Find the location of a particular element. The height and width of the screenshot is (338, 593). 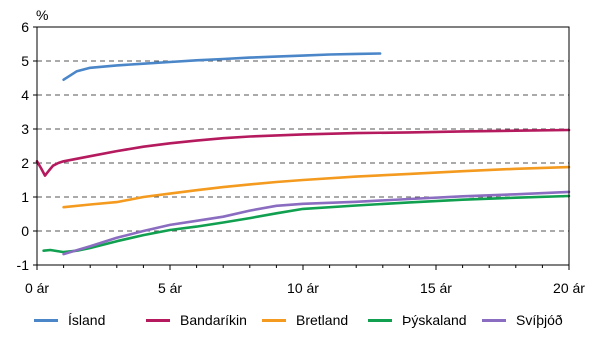

legend-item: Svíþjóð is located at coordinates (522, 320).